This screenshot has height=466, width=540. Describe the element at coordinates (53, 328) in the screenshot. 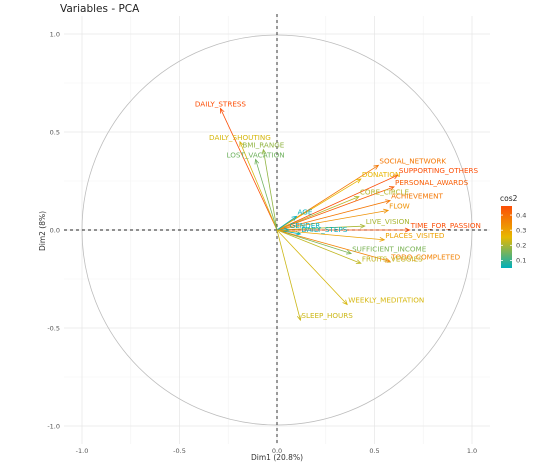

I see `y-tick-label: -0.5` at that location.